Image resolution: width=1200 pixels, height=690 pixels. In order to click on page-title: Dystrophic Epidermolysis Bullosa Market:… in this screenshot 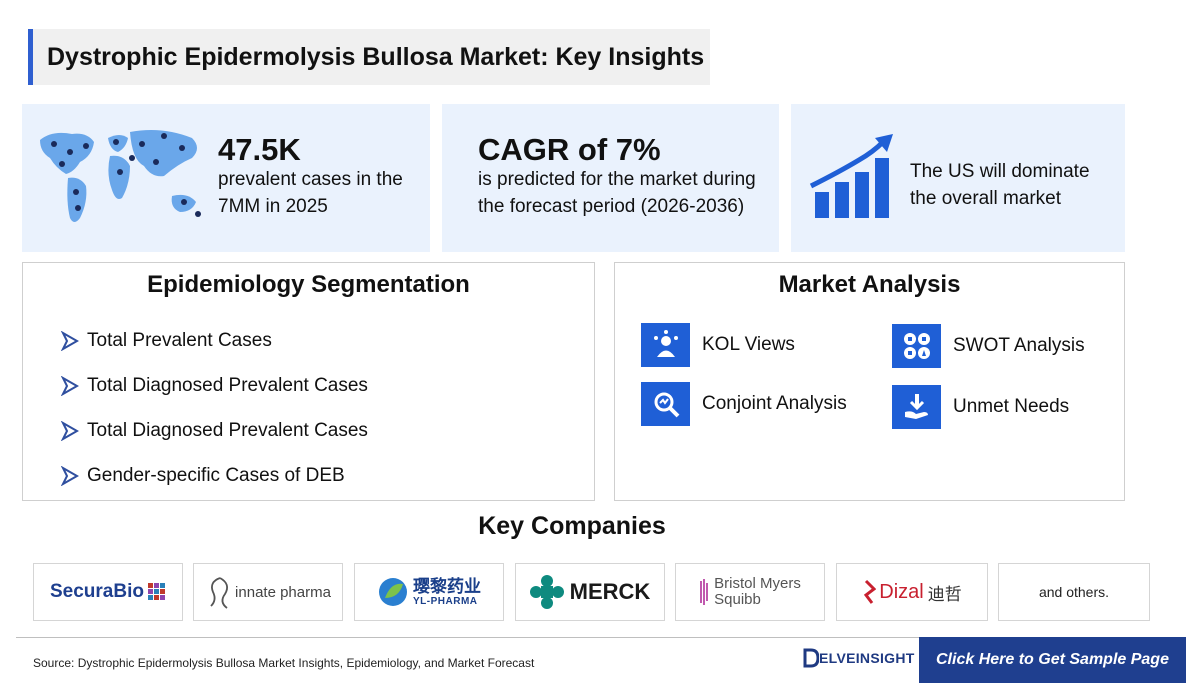, I will do `click(376, 57)`.